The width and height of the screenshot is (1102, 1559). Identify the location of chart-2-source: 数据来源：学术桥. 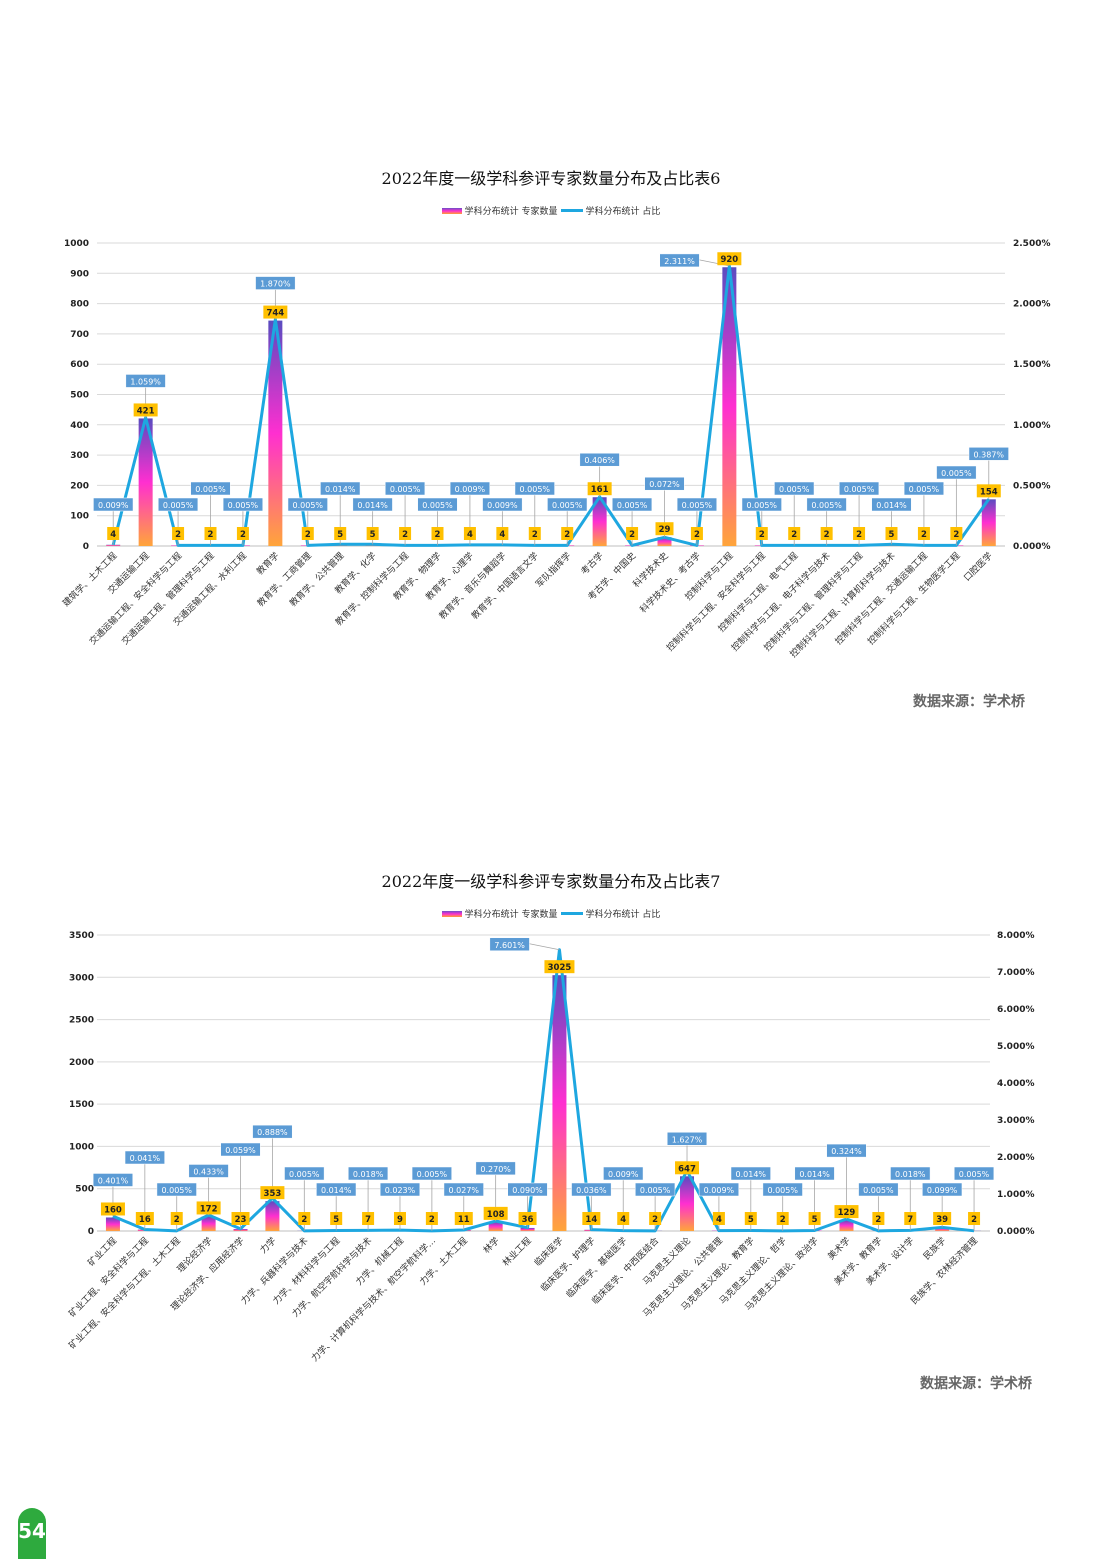
(976, 1384).